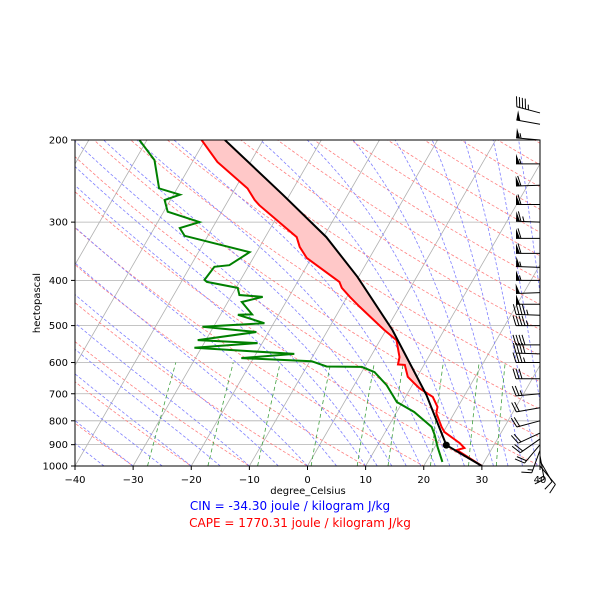  I want to click on y-tick-label: 300, so click(58, 223).